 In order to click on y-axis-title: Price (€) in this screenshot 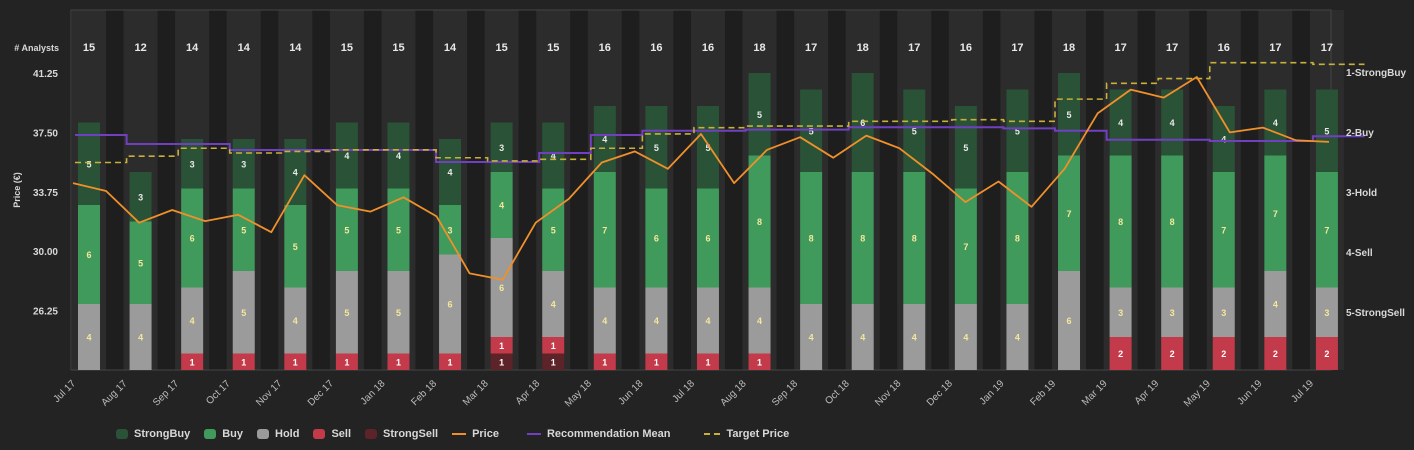, I will do `click(17, 190)`.